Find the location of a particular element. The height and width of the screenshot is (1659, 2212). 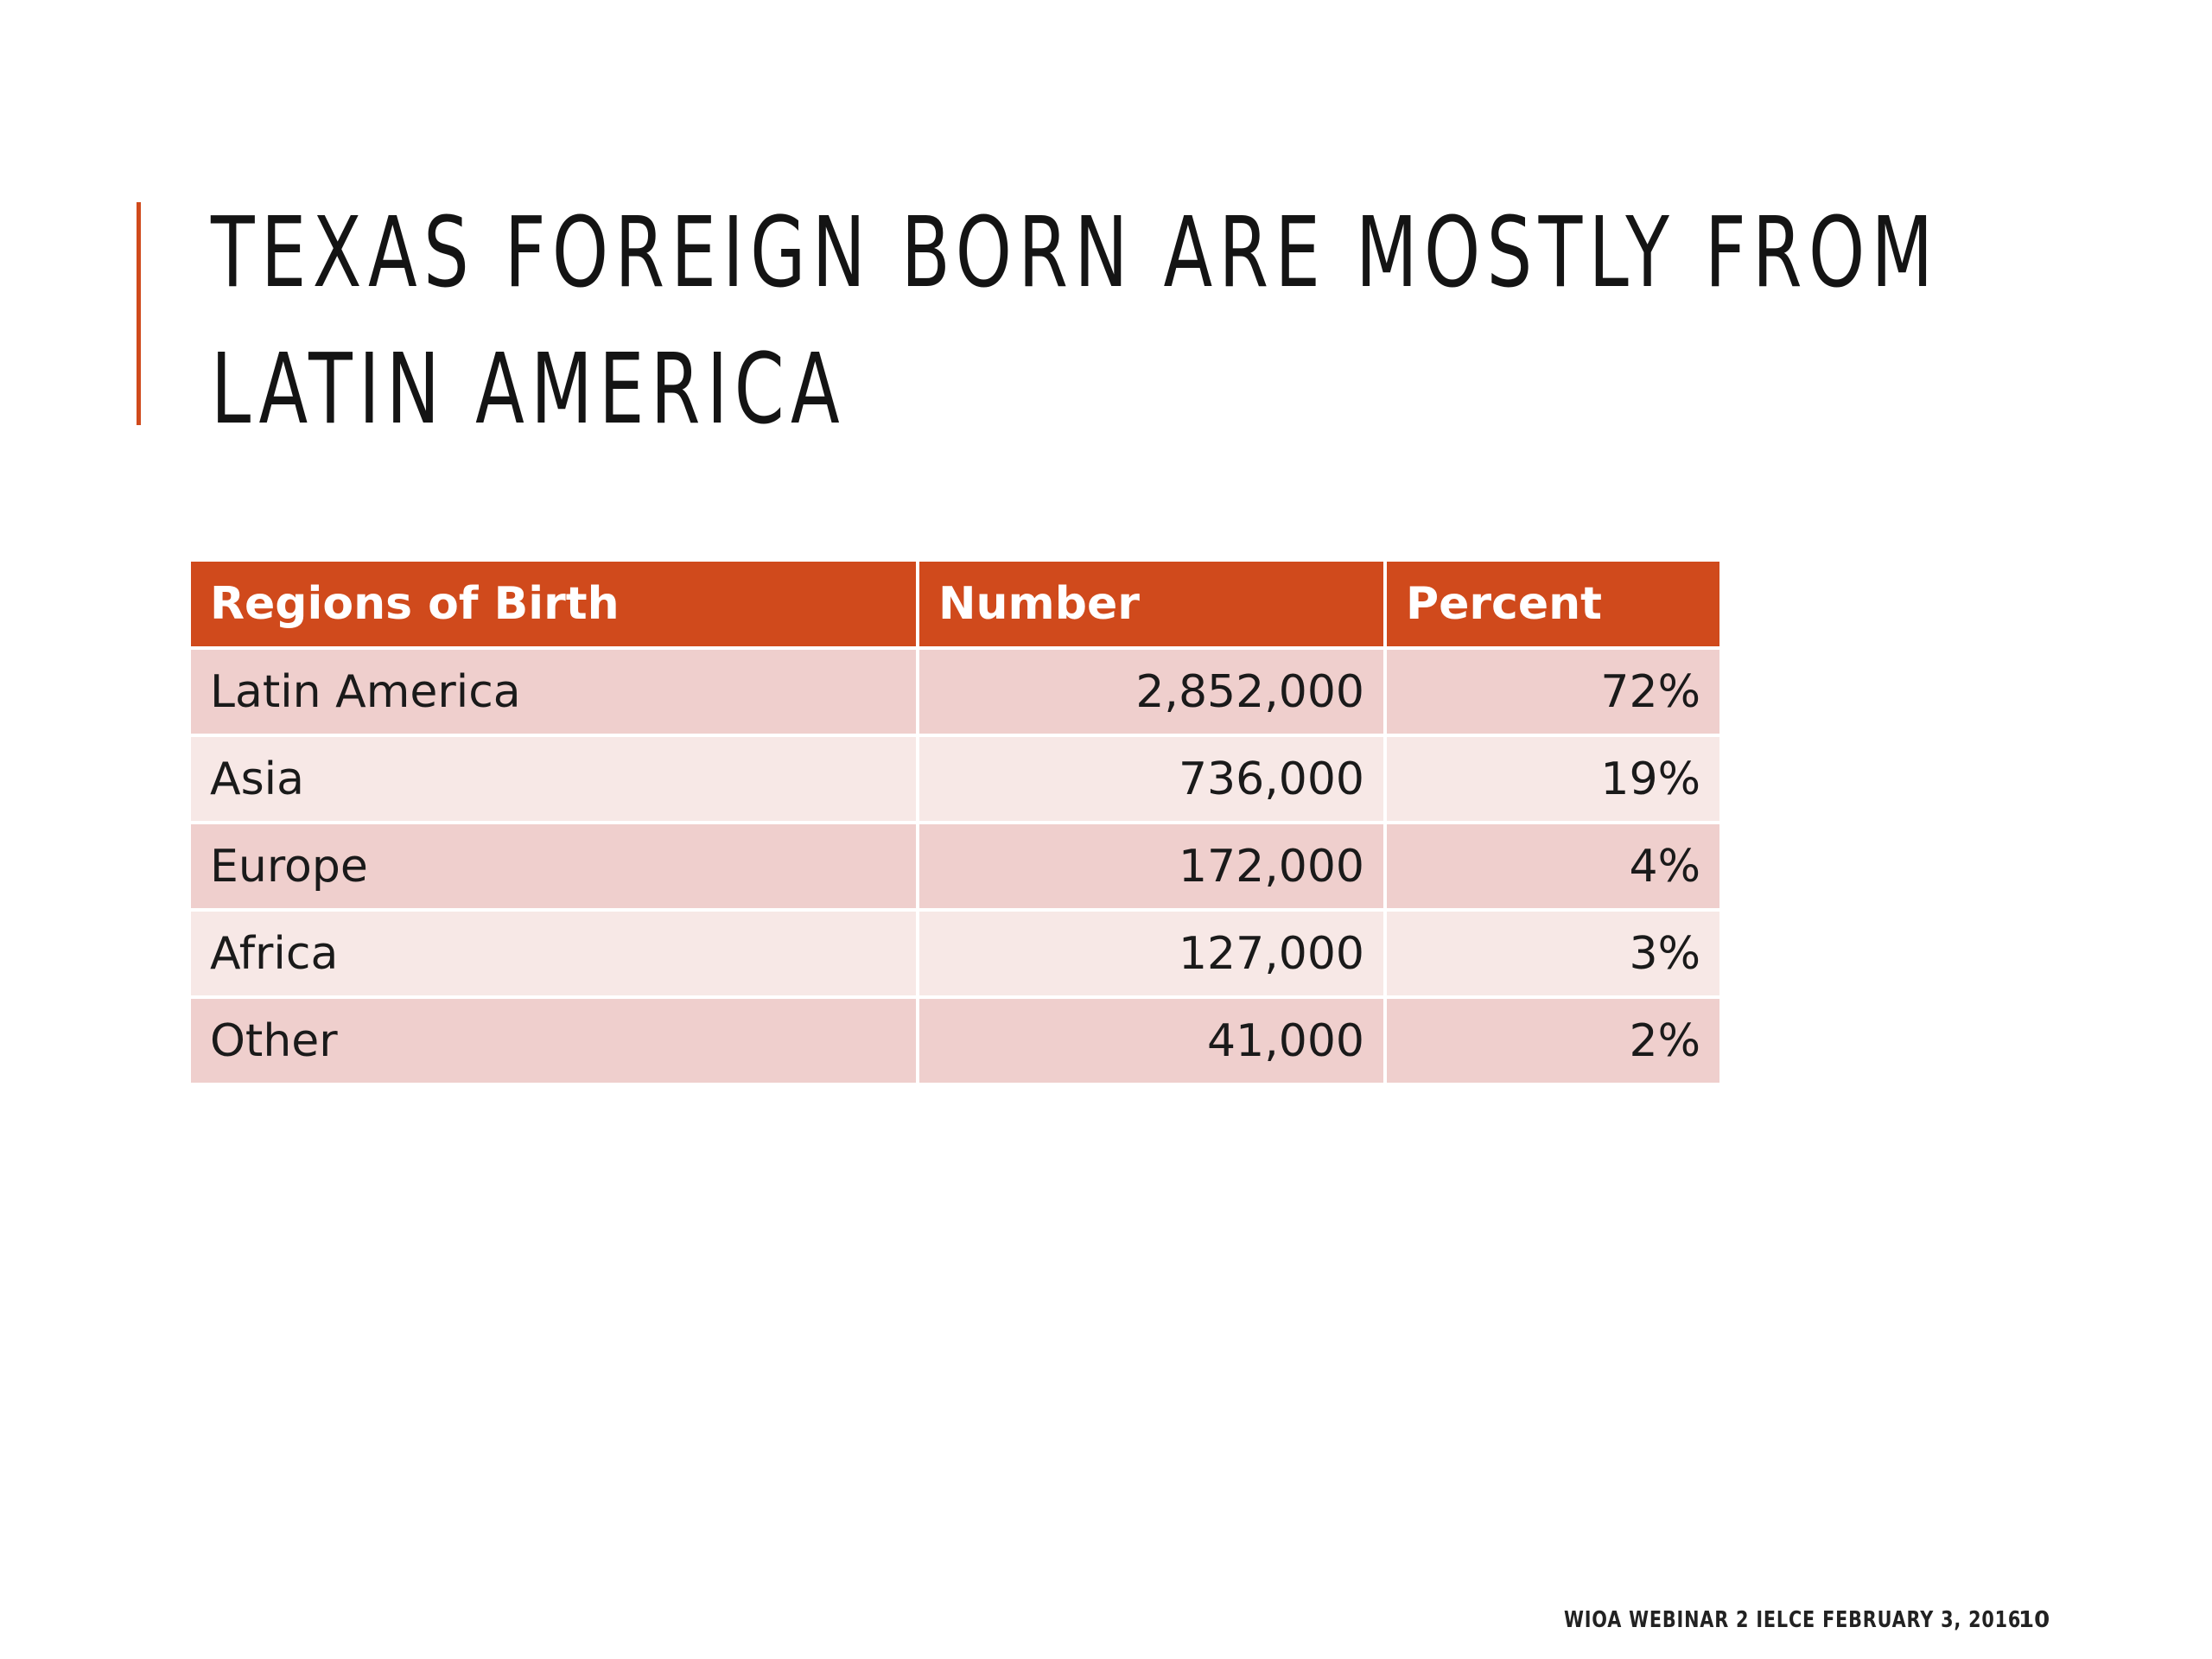

page-number: 10 is located at coordinates (2034, 1620).